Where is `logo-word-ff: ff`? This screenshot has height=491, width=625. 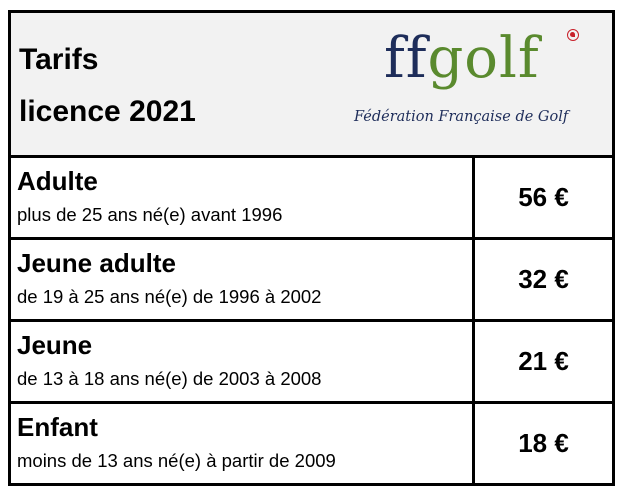
logo-word-ff: ff is located at coordinates (406, 58).